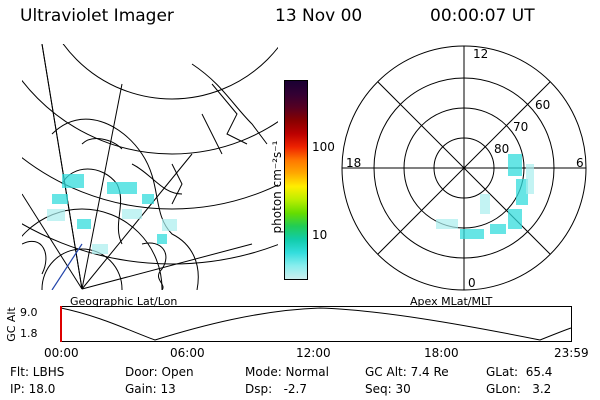 The height and width of the screenshot is (400, 600). What do you see at coordinates (543, 105) in the screenshot?
I see `lat-label-60: 60` at bounding box center [543, 105].